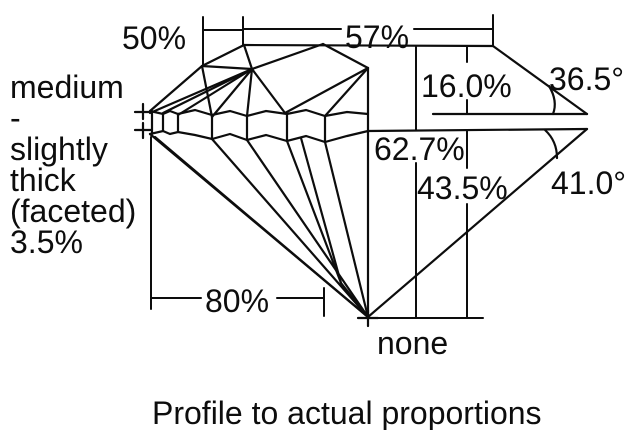  Describe the element at coordinates (377, 37) in the screenshot. I see `label-table-width: 57%` at that location.